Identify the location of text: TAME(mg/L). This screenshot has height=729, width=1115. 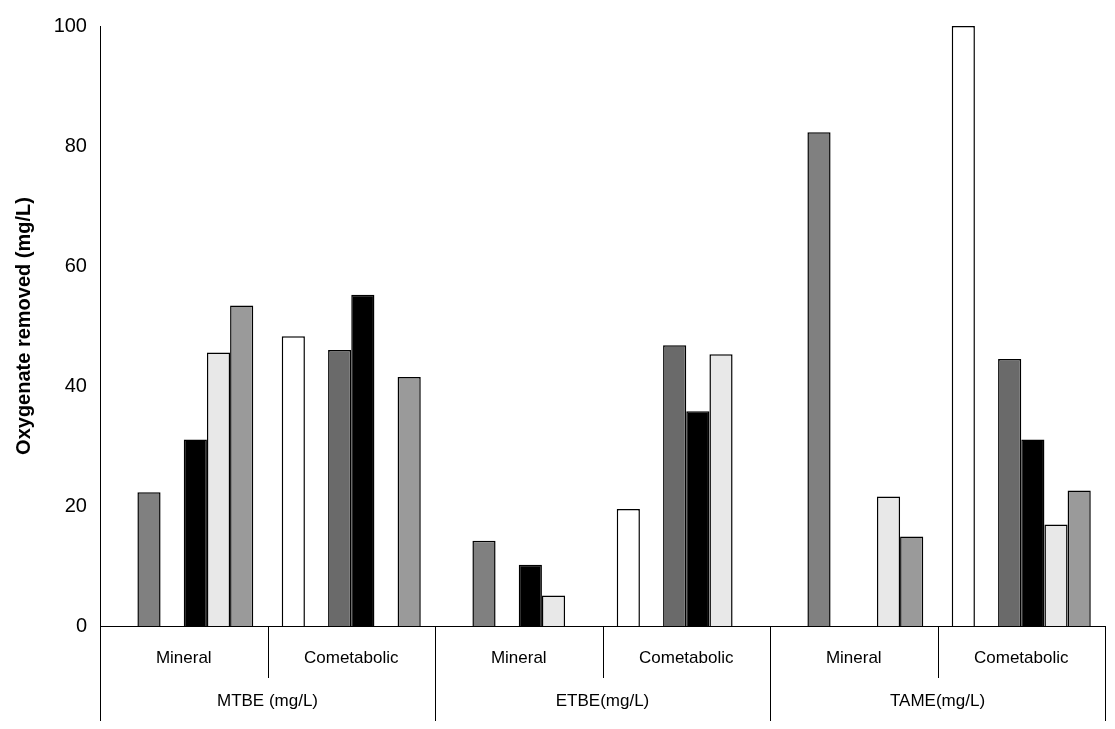
(937, 700).